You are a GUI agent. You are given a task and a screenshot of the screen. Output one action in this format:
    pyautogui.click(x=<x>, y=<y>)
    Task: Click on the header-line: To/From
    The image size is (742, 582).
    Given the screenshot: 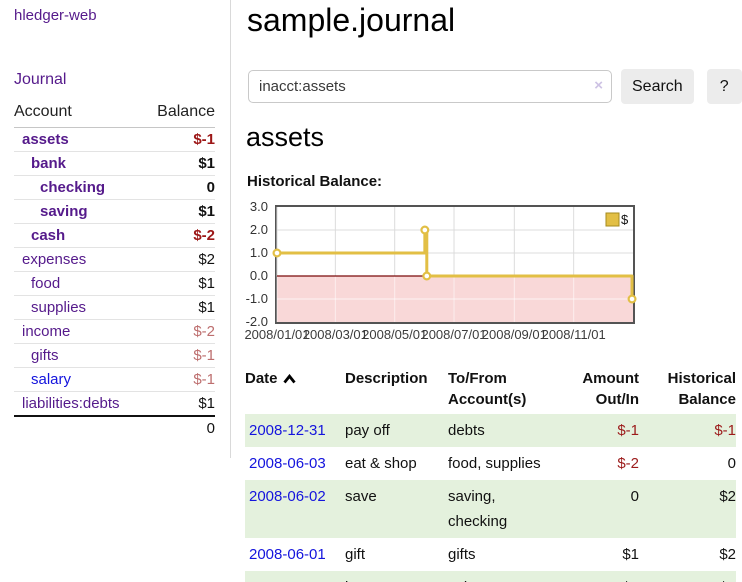 What is the action you would take?
    pyautogui.click(x=477, y=378)
    